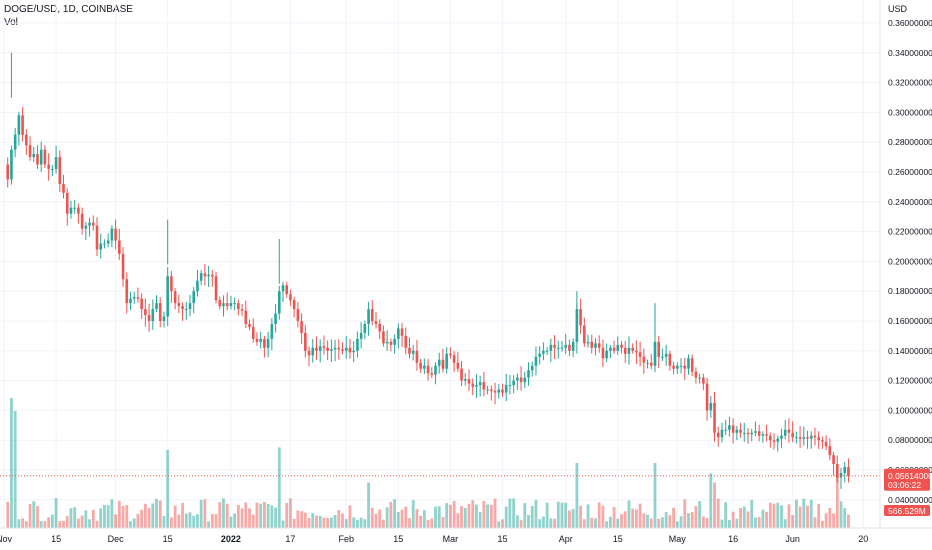 The image size is (932, 550). What do you see at coordinates (910, 261) in the screenshot?
I see `price-tick-label: 0.20000000` at bounding box center [910, 261].